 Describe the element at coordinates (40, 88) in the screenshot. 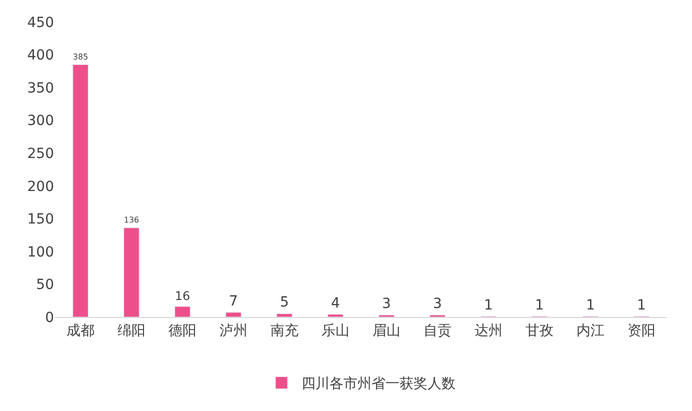

I see `y-tick-label: 350` at that location.